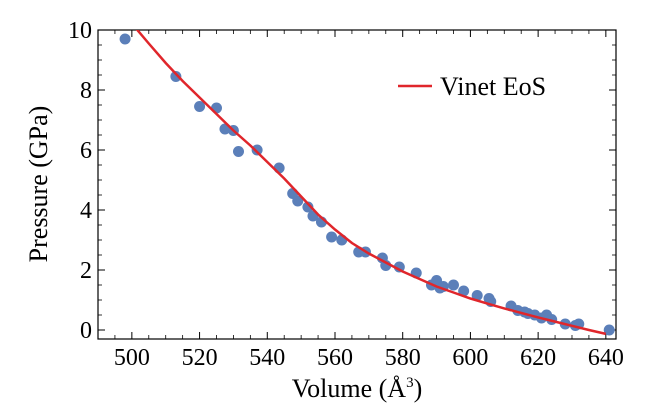 This screenshot has width=650, height=420. I want to click on x-tick-label: 520, so click(200, 358).